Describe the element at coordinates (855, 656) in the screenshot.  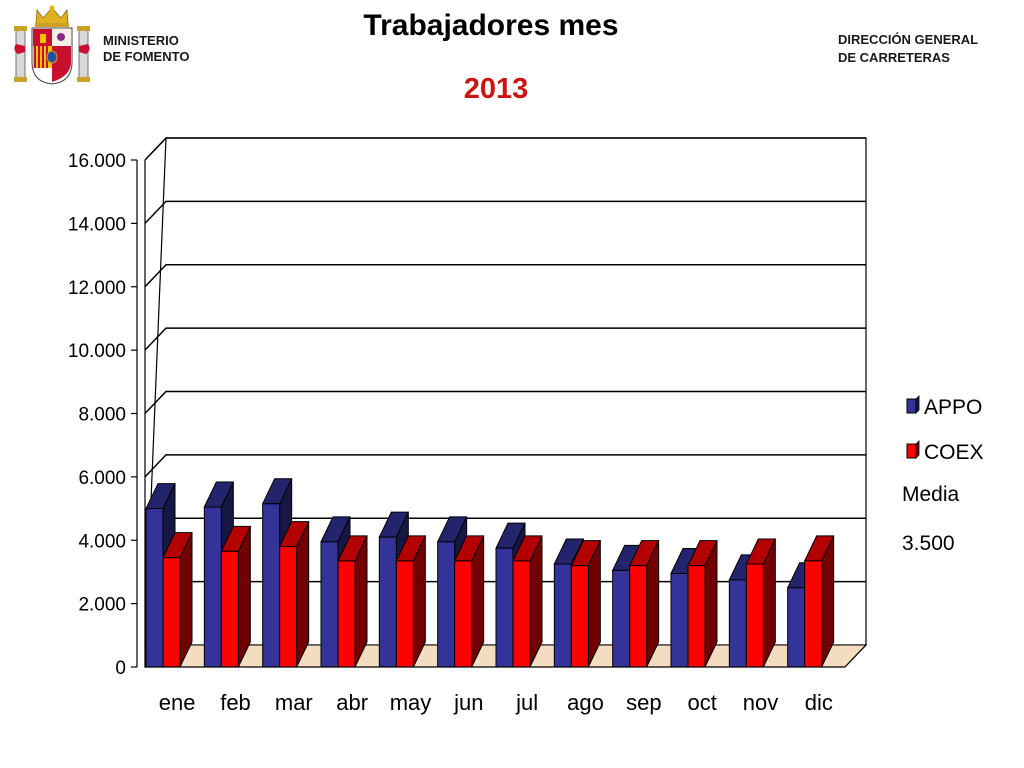
I see `floor-edge` at that location.